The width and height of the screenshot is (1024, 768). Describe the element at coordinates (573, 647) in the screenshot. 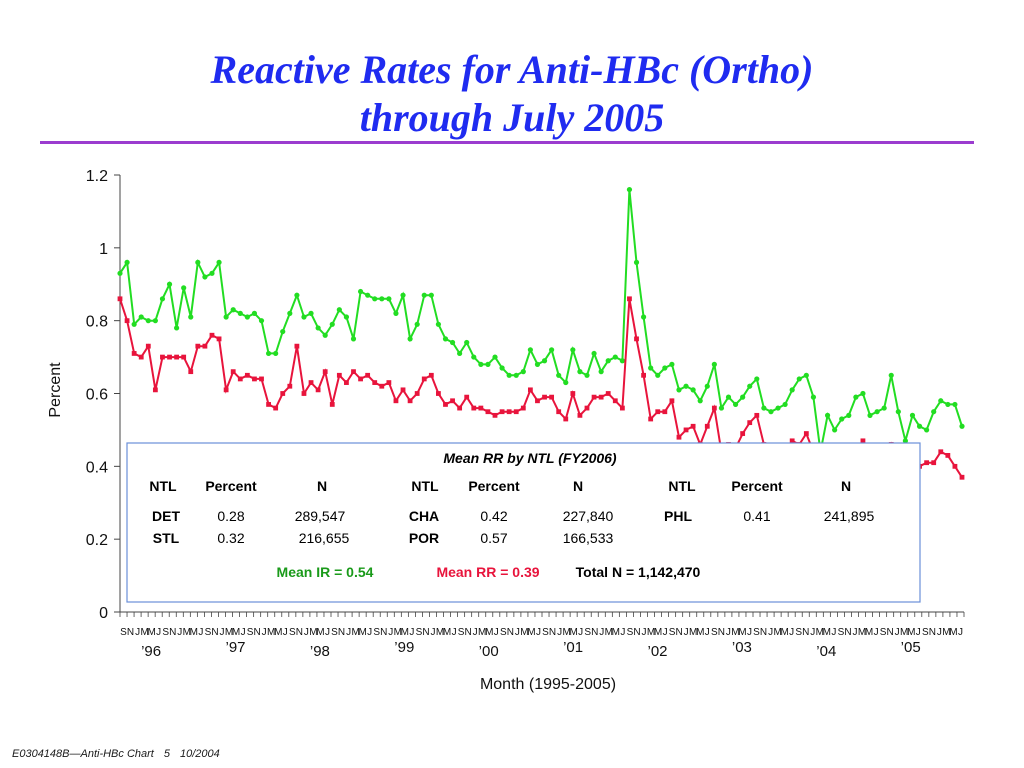

I see `x-year-label: ’01` at that location.